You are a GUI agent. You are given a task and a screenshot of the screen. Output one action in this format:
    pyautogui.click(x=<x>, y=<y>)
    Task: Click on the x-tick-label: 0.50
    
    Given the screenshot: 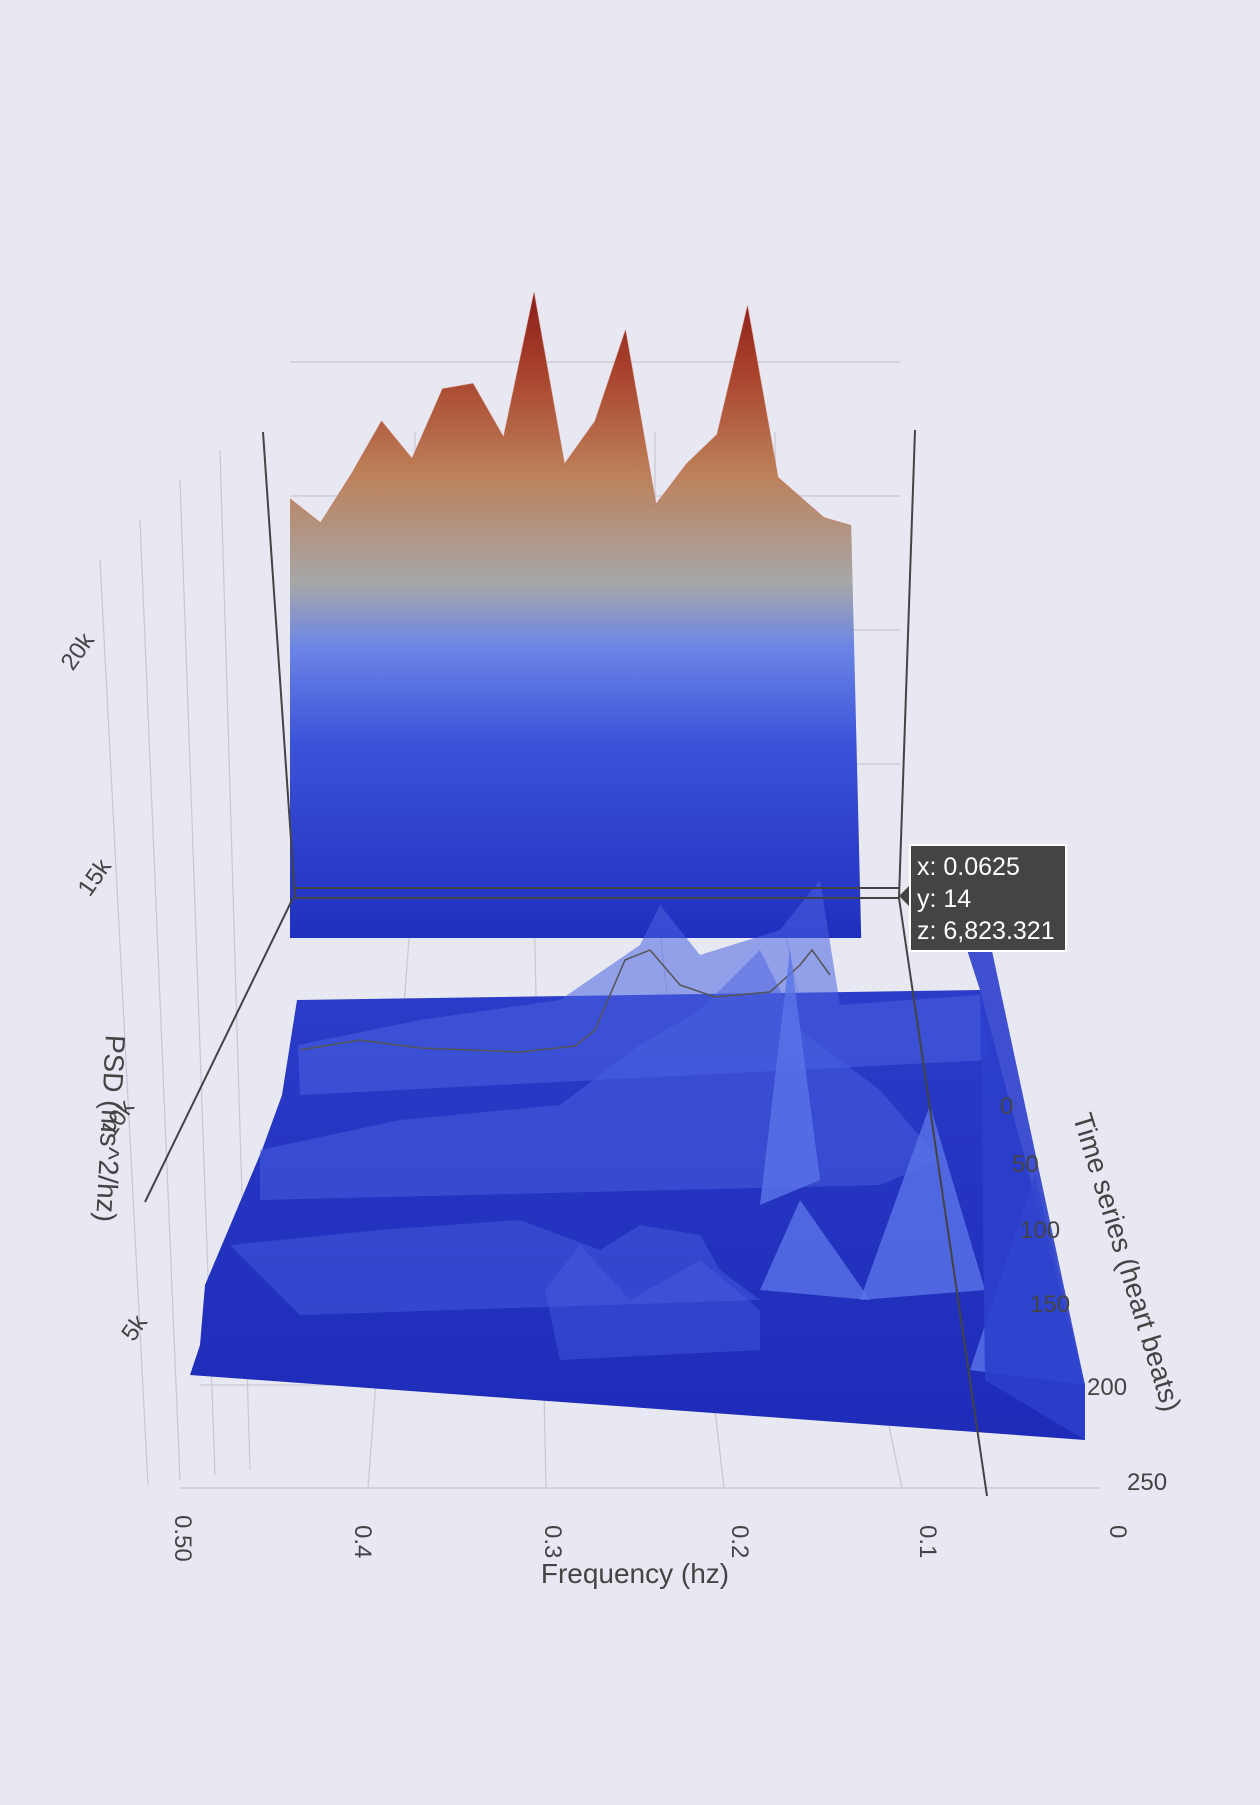 What is the action you would take?
    pyautogui.click(x=182, y=1538)
    